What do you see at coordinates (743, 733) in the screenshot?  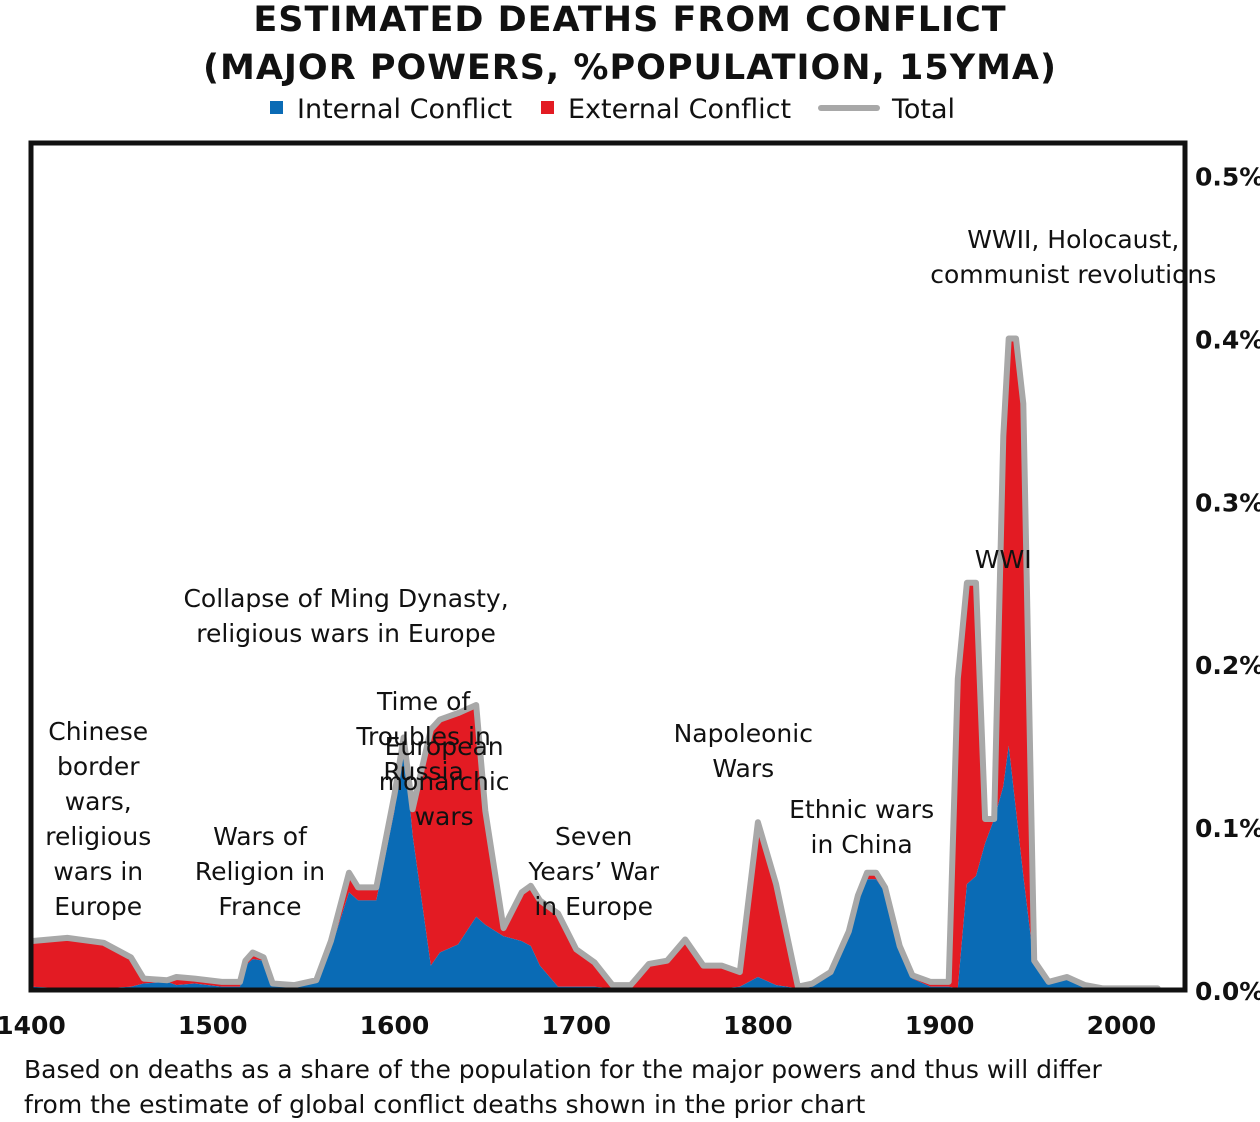 I see `annotation-line: Napoleonic` at bounding box center [743, 733].